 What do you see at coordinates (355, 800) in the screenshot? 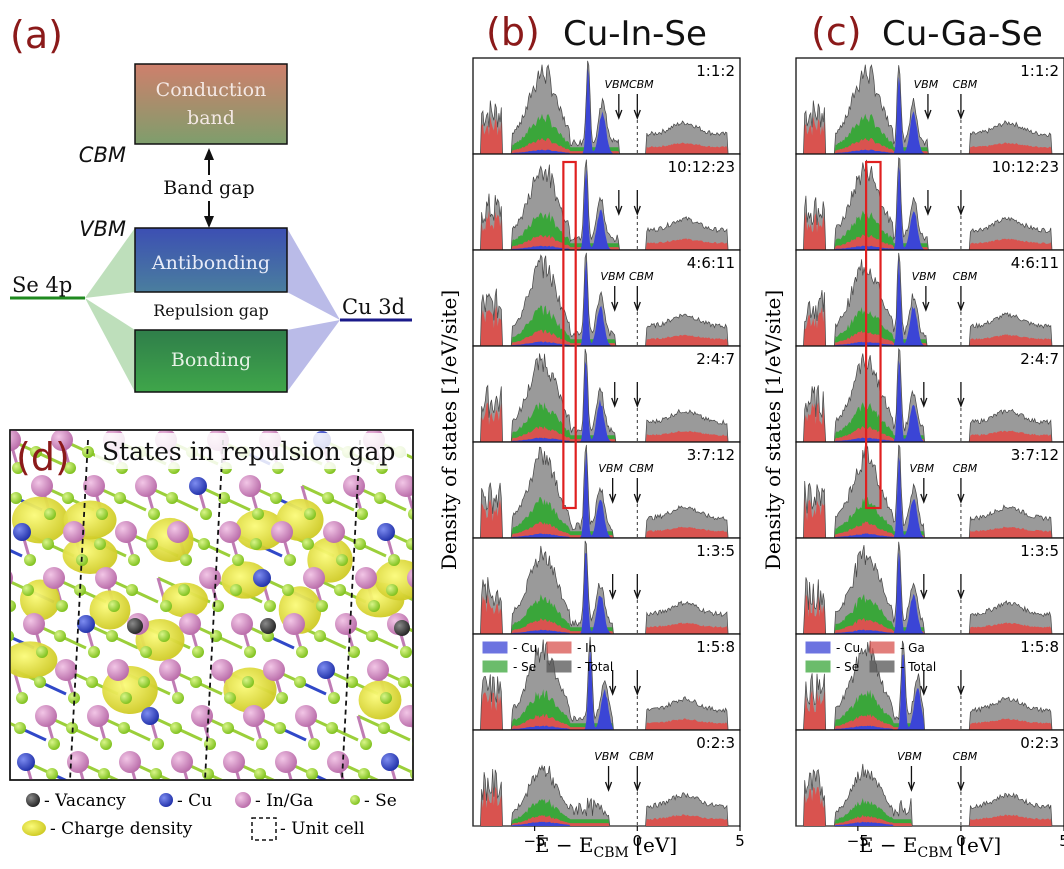
I see `se-swatch` at bounding box center [355, 800].